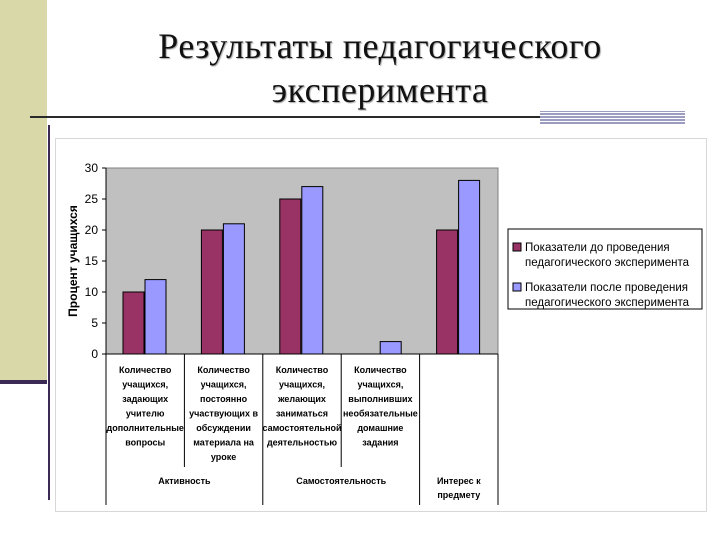  What do you see at coordinates (380, 68) in the screenshot?
I see `slide-title: Результаты педагогического эксперимента` at bounding box center [380, 68].